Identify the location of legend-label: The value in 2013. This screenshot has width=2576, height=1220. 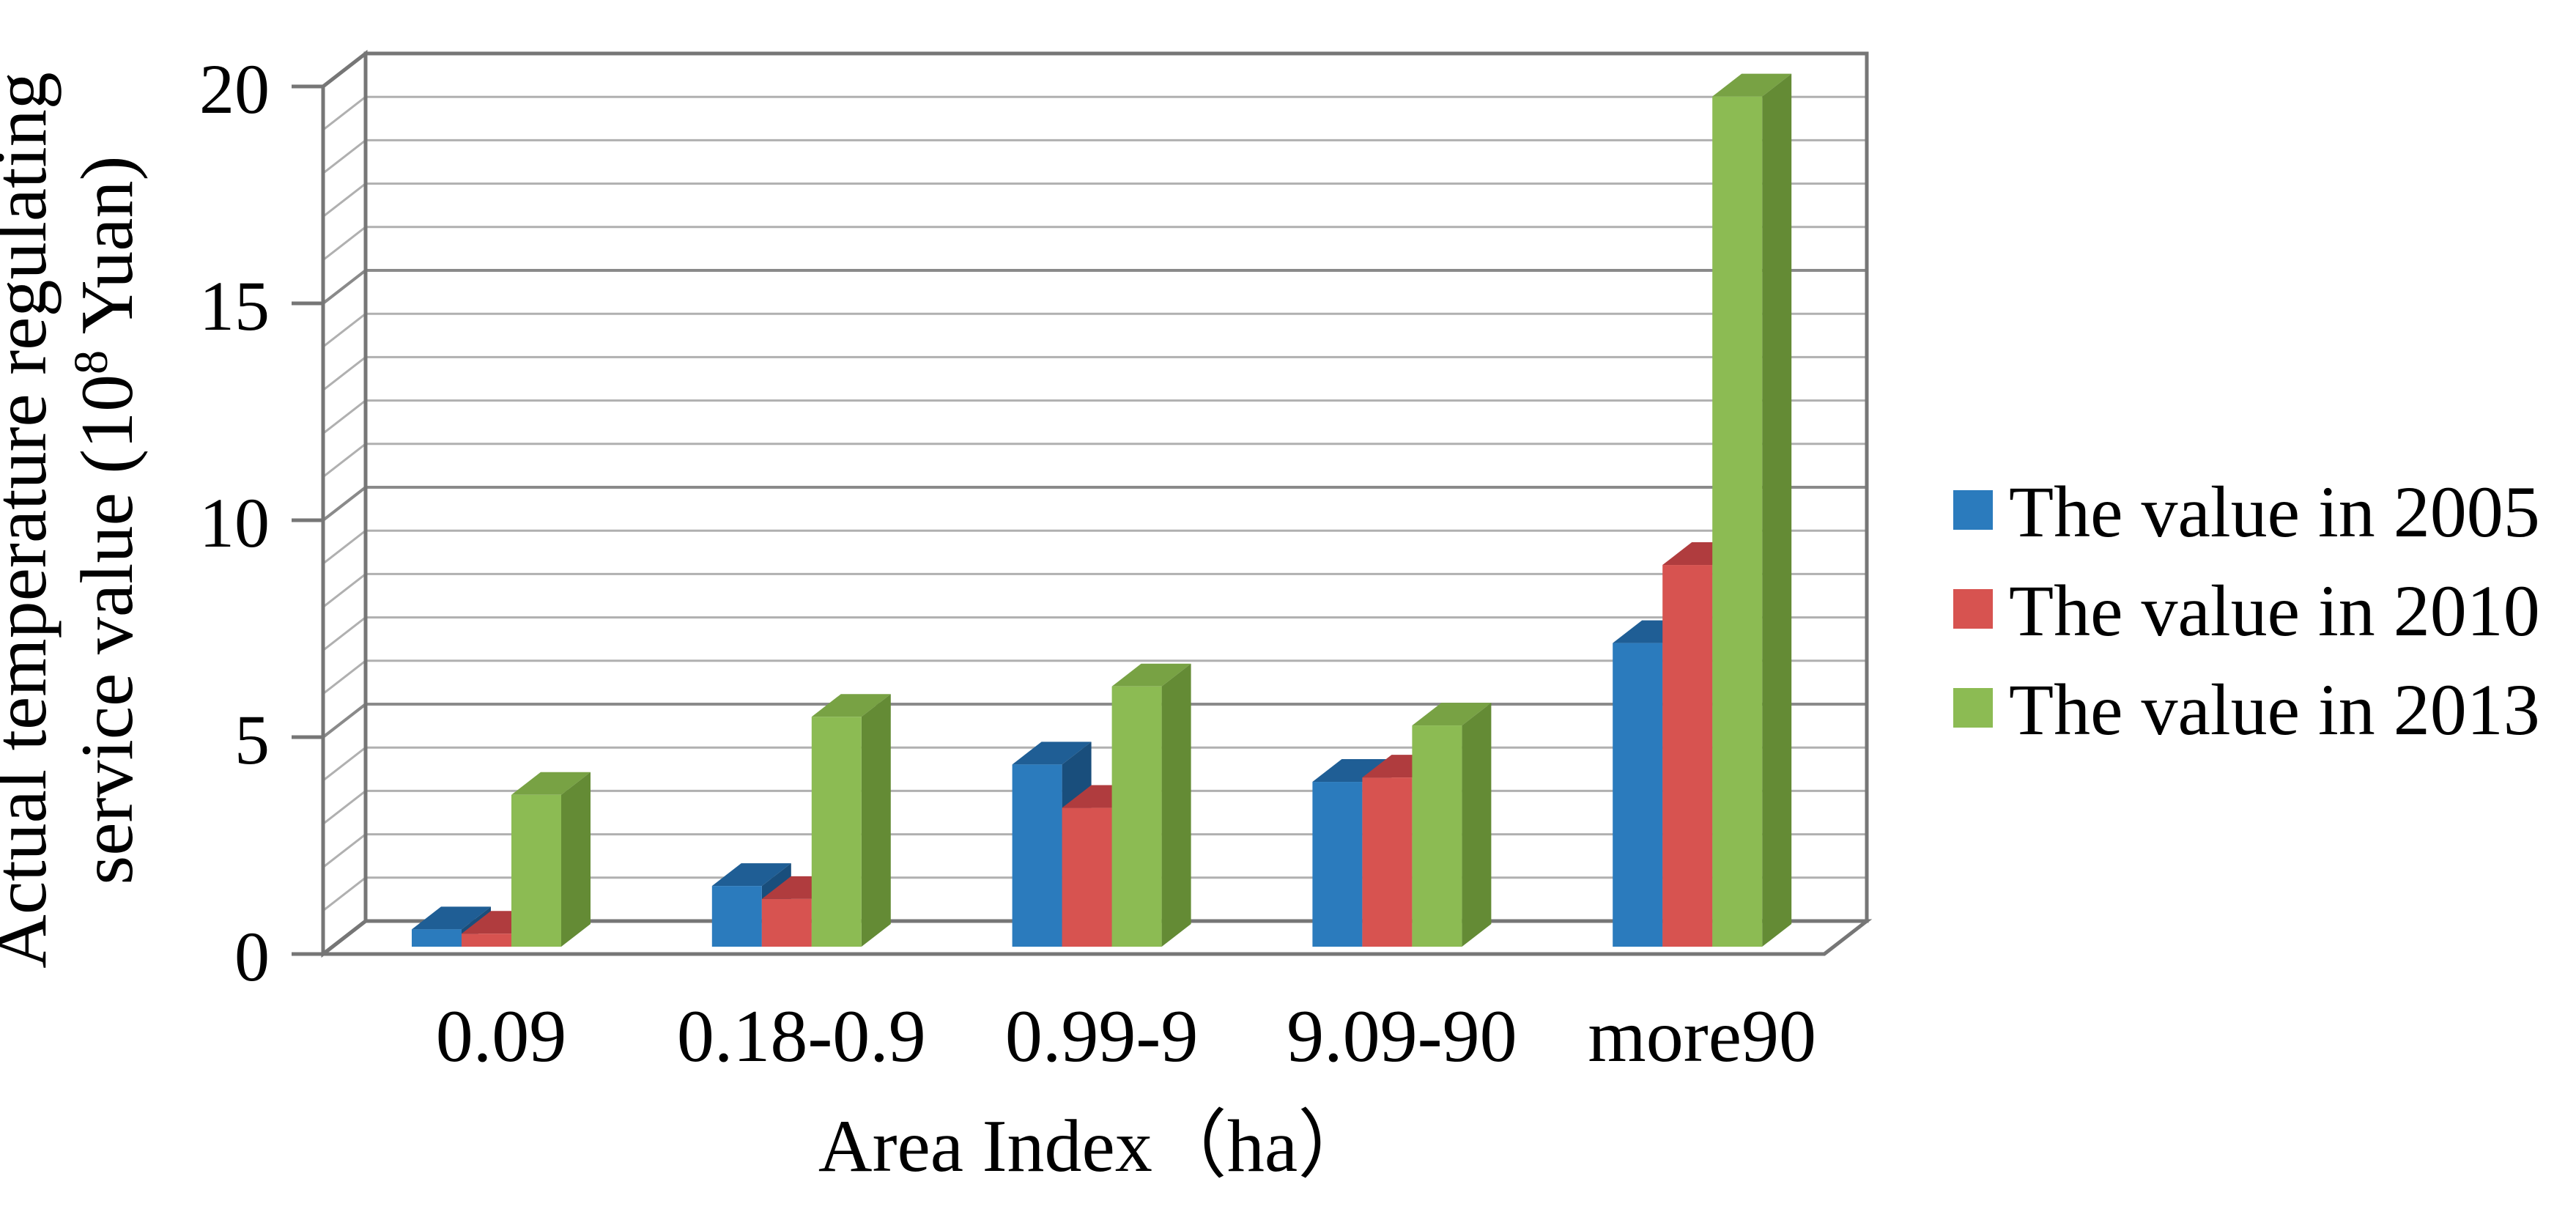
(2274, 709).